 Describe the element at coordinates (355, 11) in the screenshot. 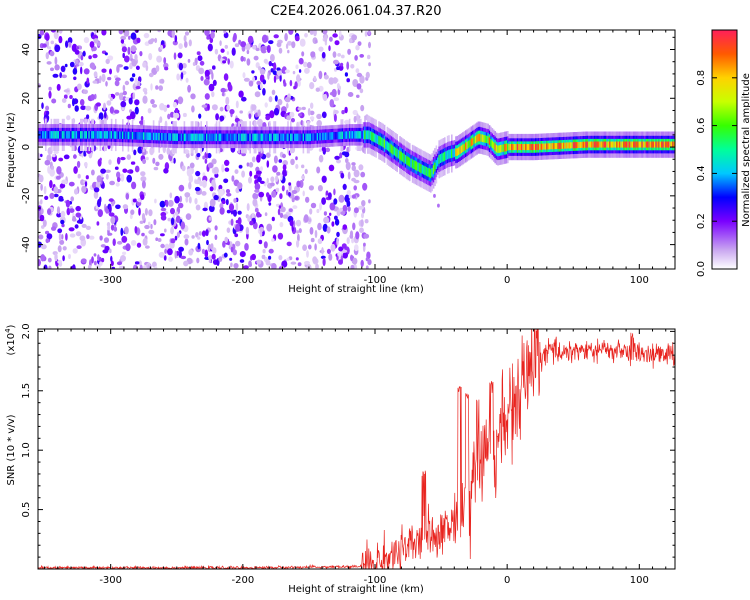

I see `chart-title: C2E4.2026.061.04.37.R20` at that location.